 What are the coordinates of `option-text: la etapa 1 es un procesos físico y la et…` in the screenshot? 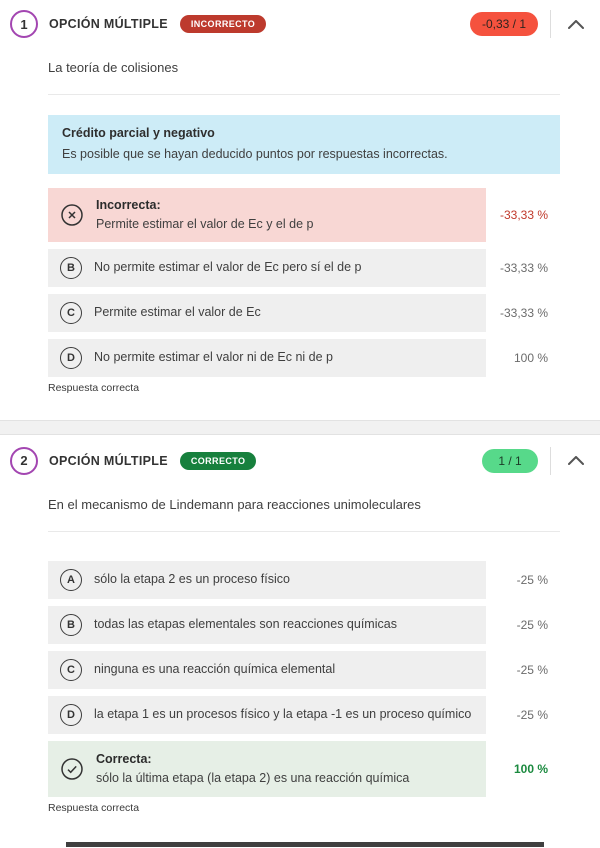 It's located at (283, 714).